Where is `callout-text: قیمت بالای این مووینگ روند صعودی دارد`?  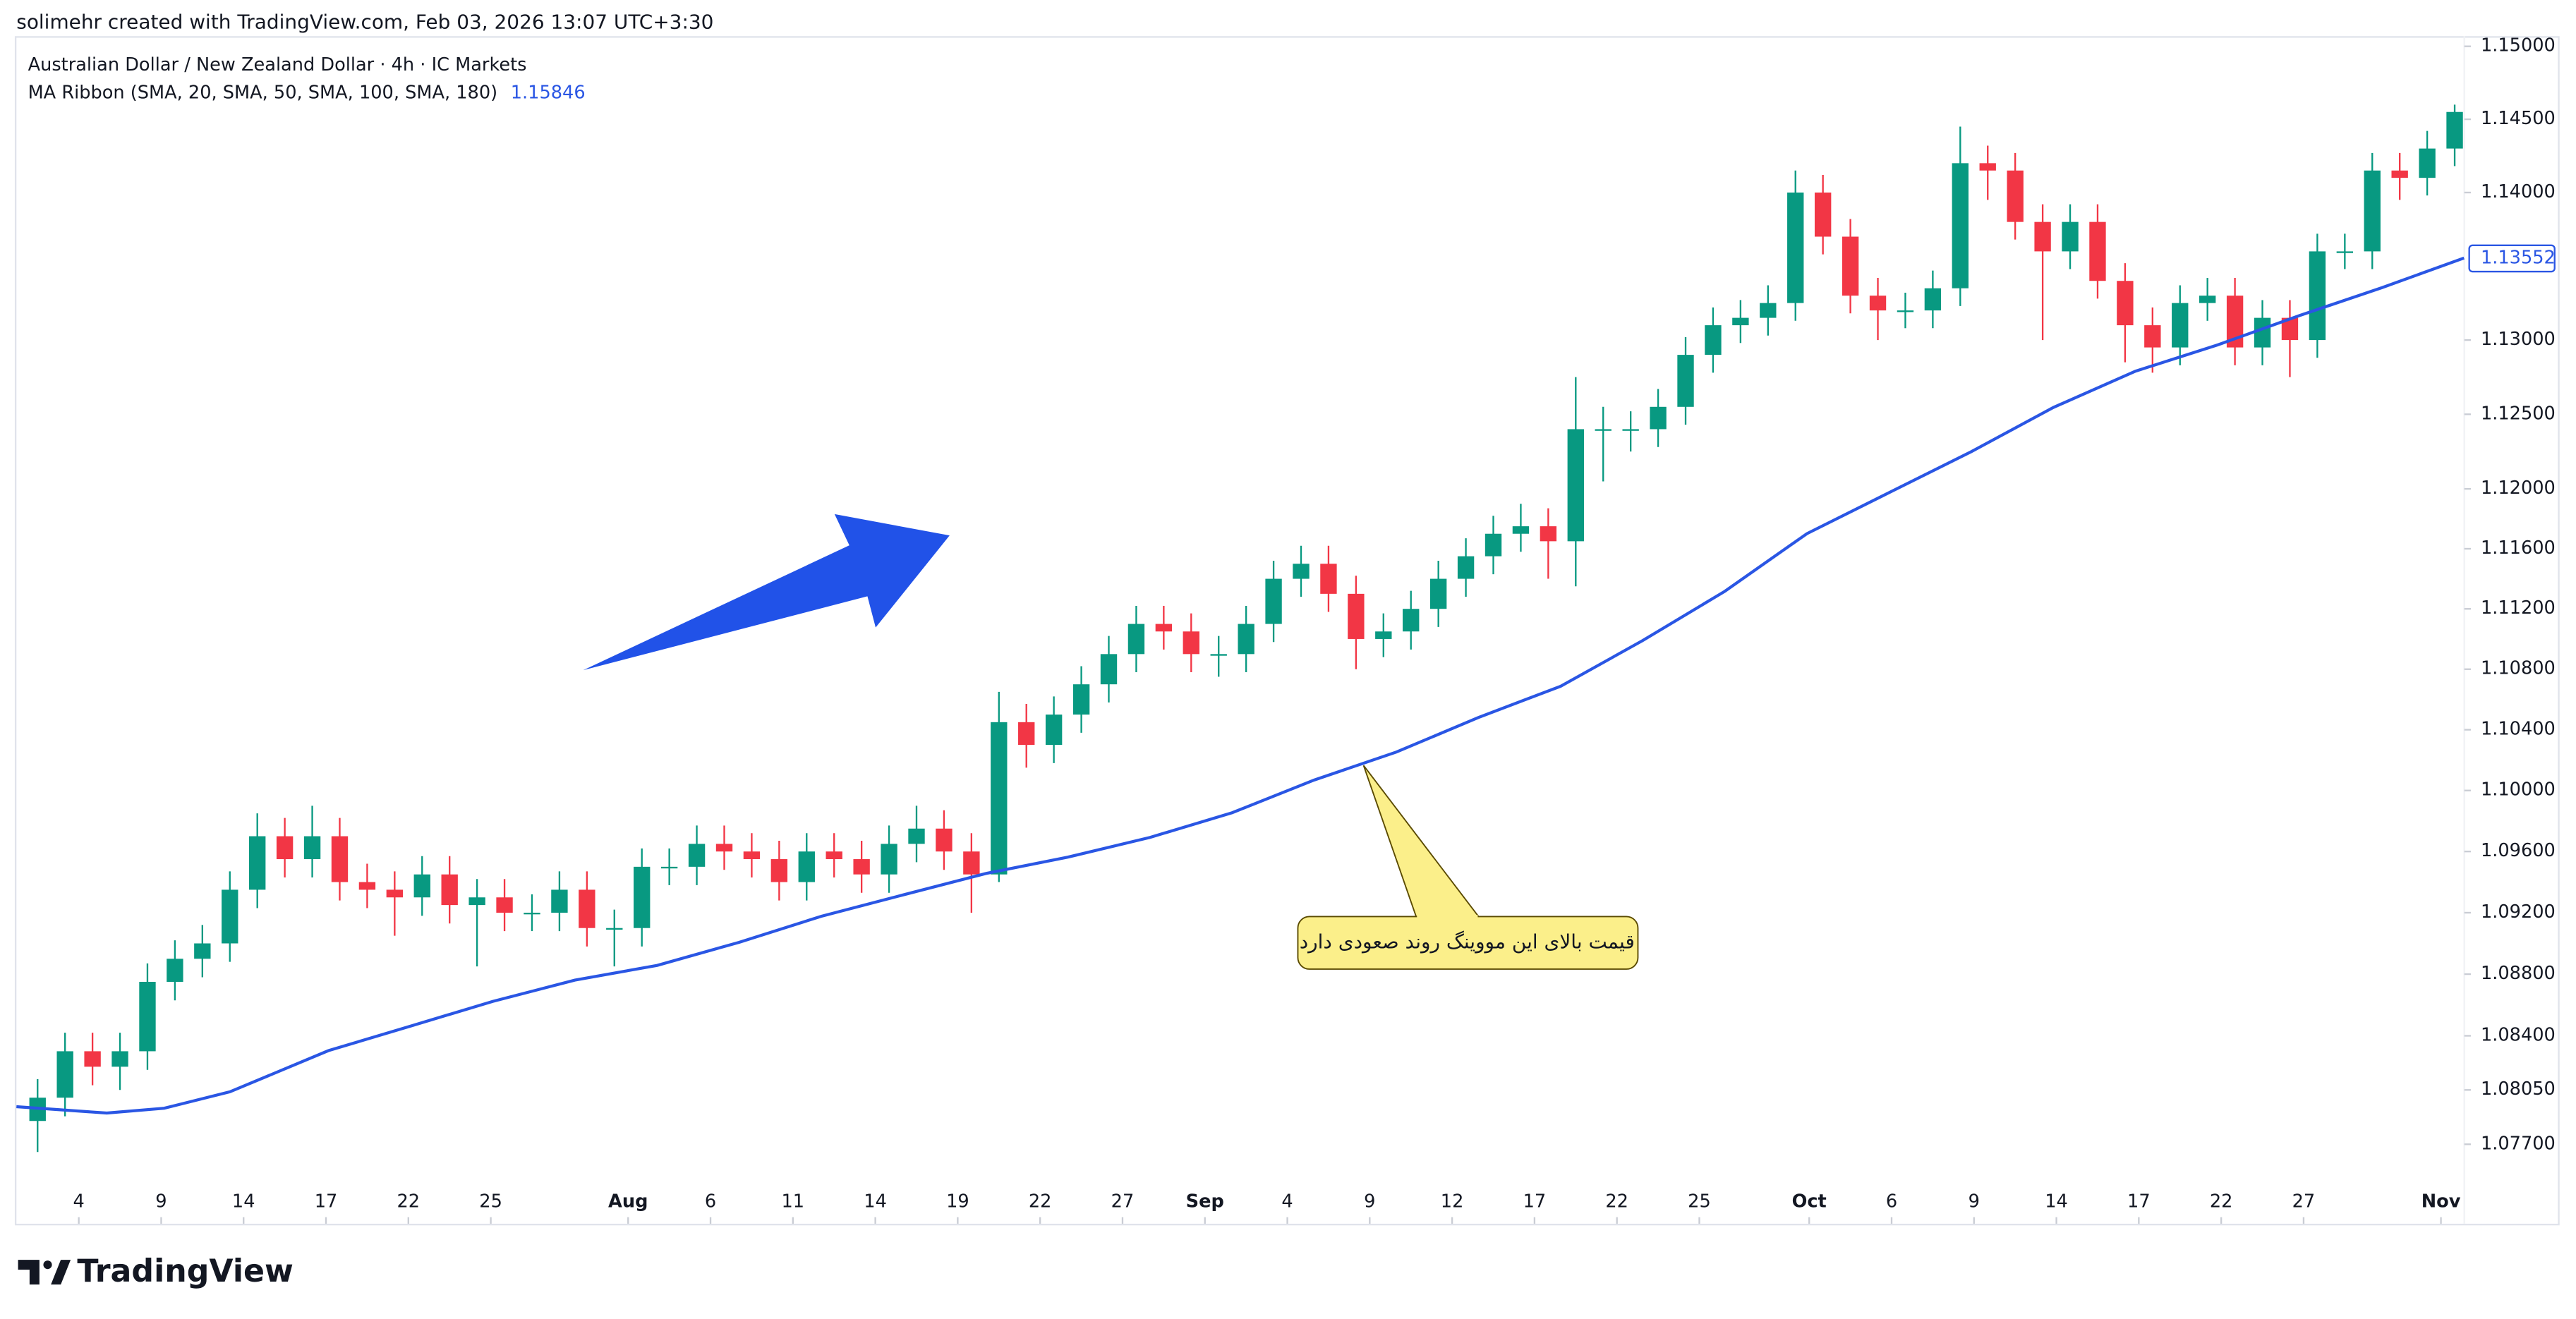
callout-text: قیمت بالای این مووینگ روند صعودی دارد is located at coordinates (1468, 942).